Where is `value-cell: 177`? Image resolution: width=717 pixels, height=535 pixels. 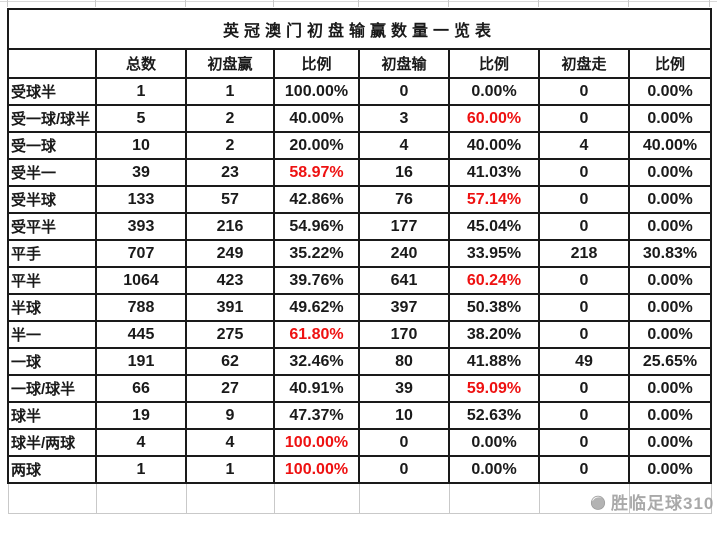 value-cell: 177 is located at coordinates (404, 226).